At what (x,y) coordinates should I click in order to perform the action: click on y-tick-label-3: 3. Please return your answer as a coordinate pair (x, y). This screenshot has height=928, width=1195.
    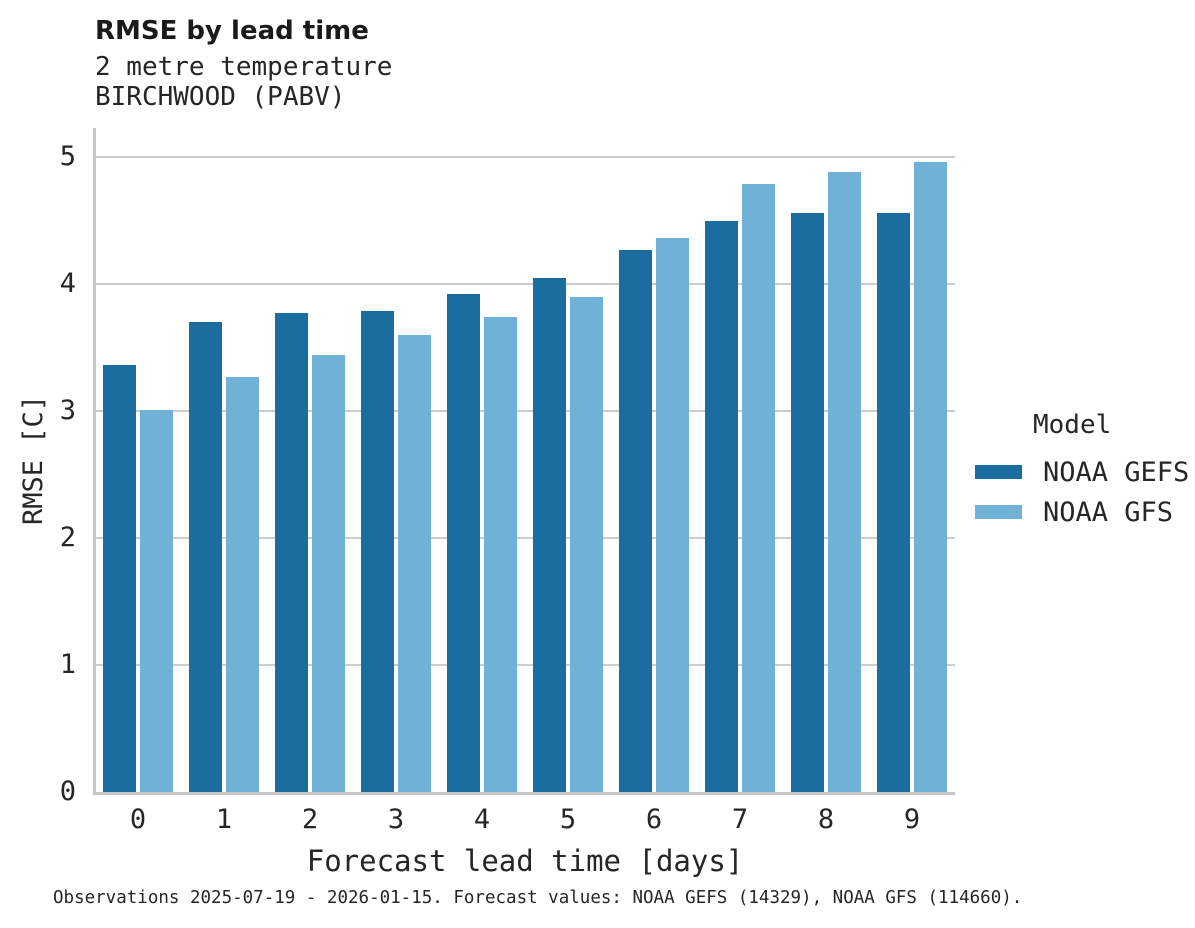
    Looking at the image, I should click on (67, 411).